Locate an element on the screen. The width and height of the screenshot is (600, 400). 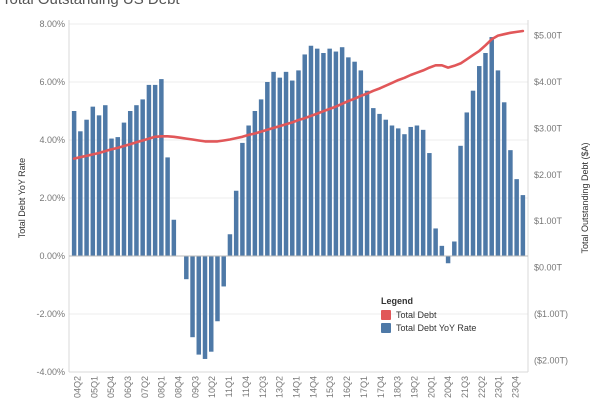
y2-tick-label: $0.00T is located at coordinates (548, 268).